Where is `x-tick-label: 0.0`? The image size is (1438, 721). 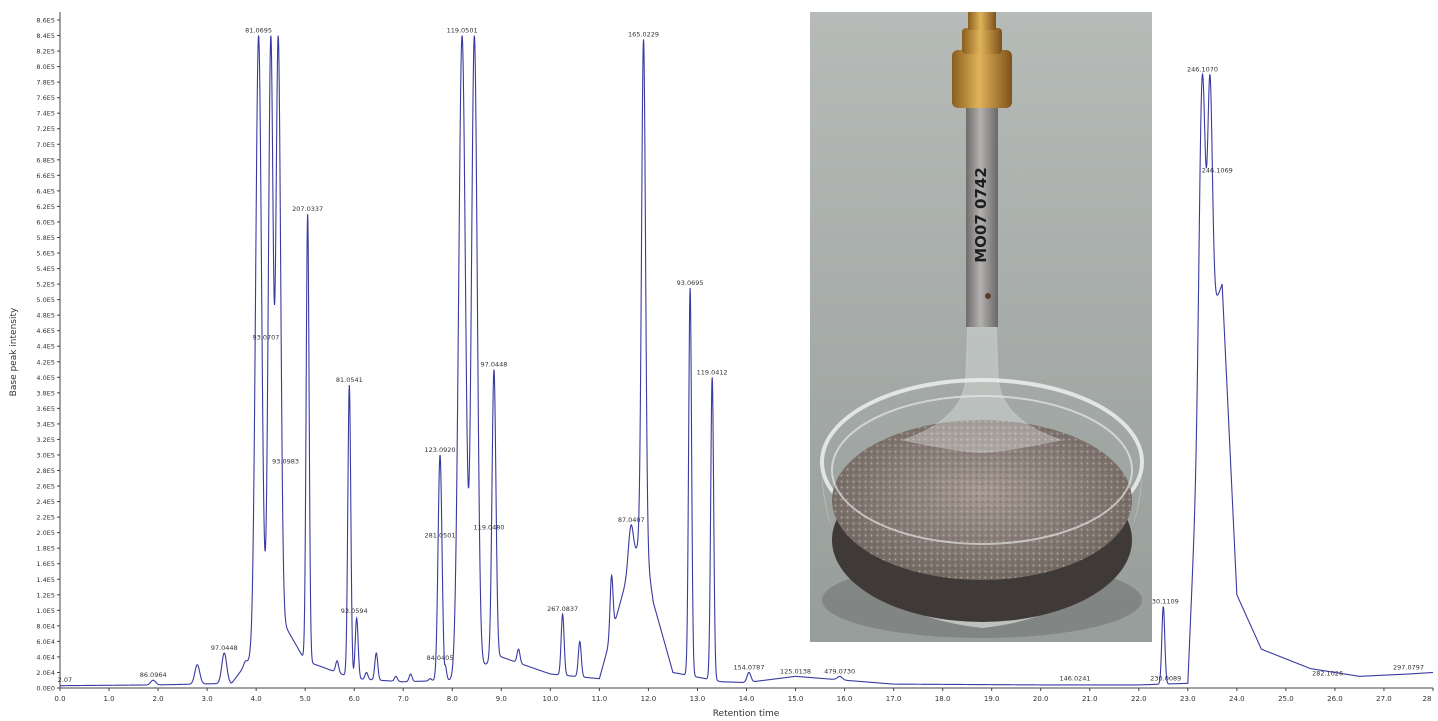 x-tick-label: 0.0 is located at coordinates (59, 699).